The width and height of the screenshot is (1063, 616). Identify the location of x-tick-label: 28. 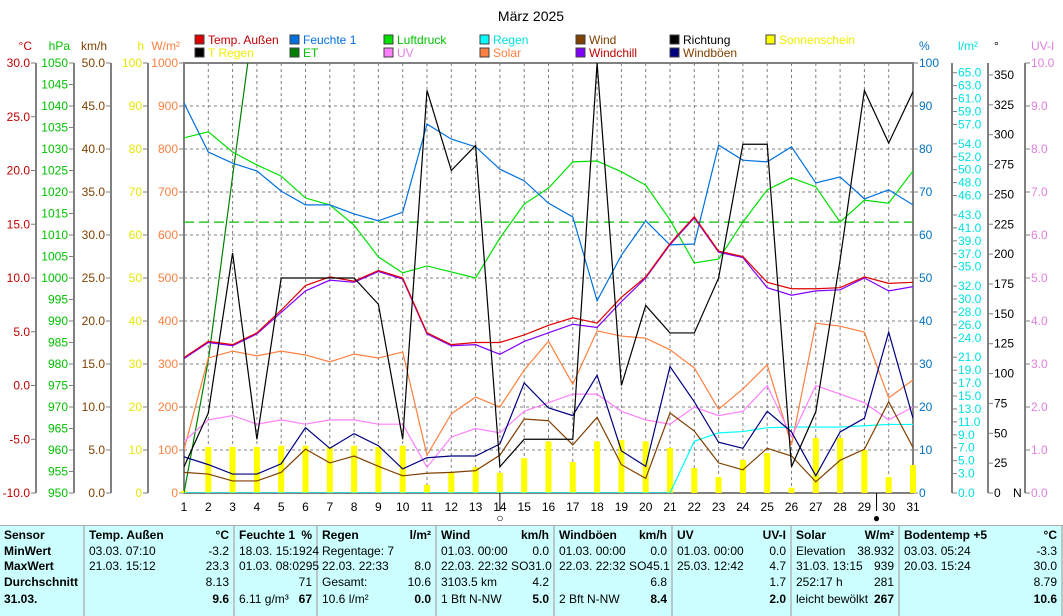
(840, 507).